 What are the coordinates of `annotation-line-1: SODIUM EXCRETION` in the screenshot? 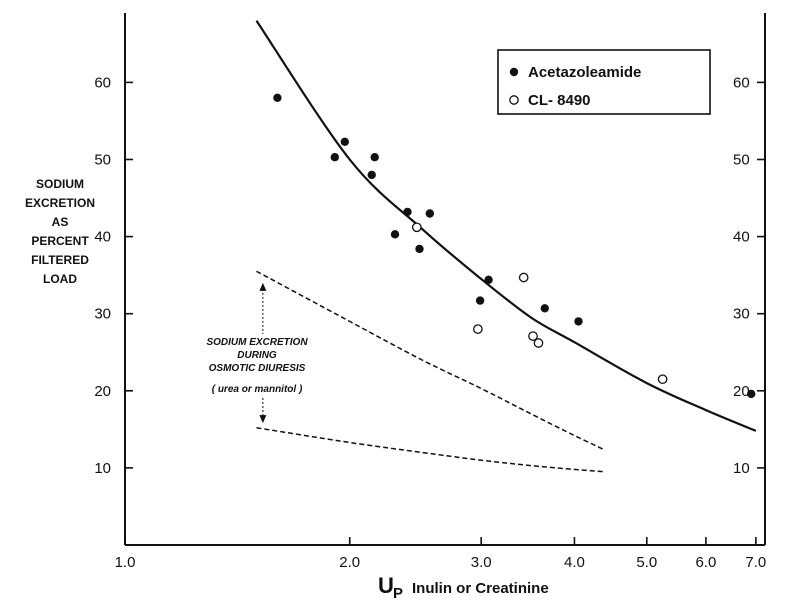 It's located at (257, 342).